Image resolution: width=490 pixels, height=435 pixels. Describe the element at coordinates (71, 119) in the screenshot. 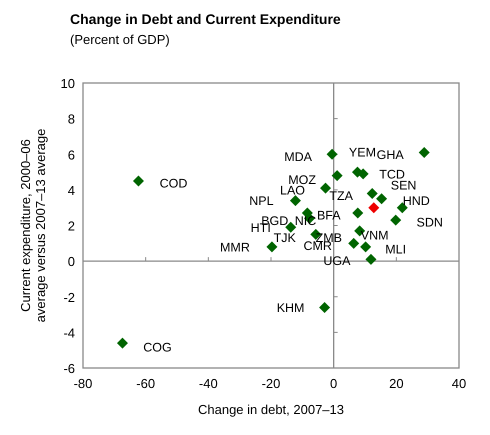

I see `y-tick-label: 8` at that location.